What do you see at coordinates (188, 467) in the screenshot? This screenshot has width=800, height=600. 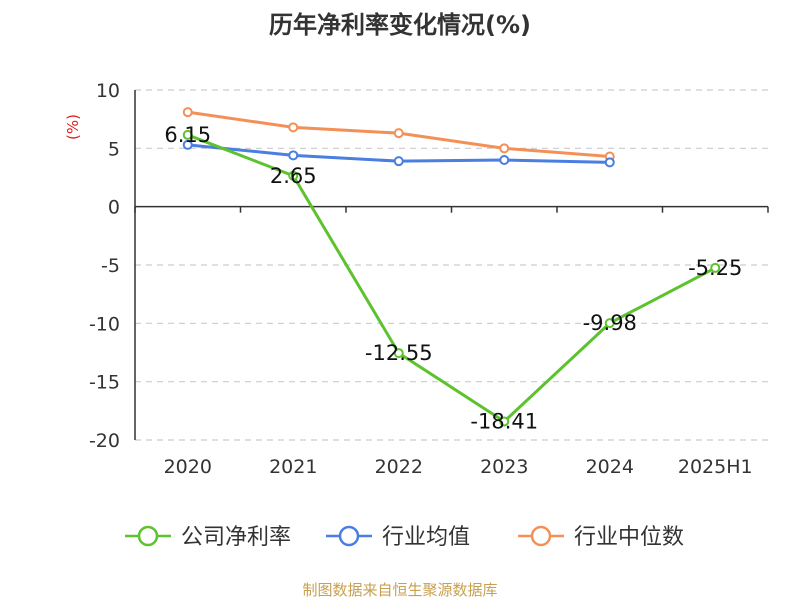 I see `x-tick-label: 2020` at bounding box center [188, 467].